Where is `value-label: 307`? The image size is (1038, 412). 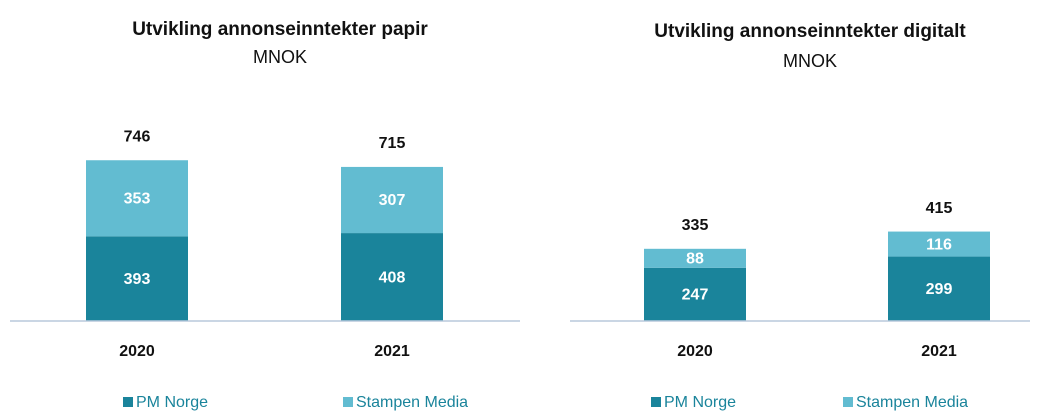
value-label: 307 is located at coordinates (392, 200).